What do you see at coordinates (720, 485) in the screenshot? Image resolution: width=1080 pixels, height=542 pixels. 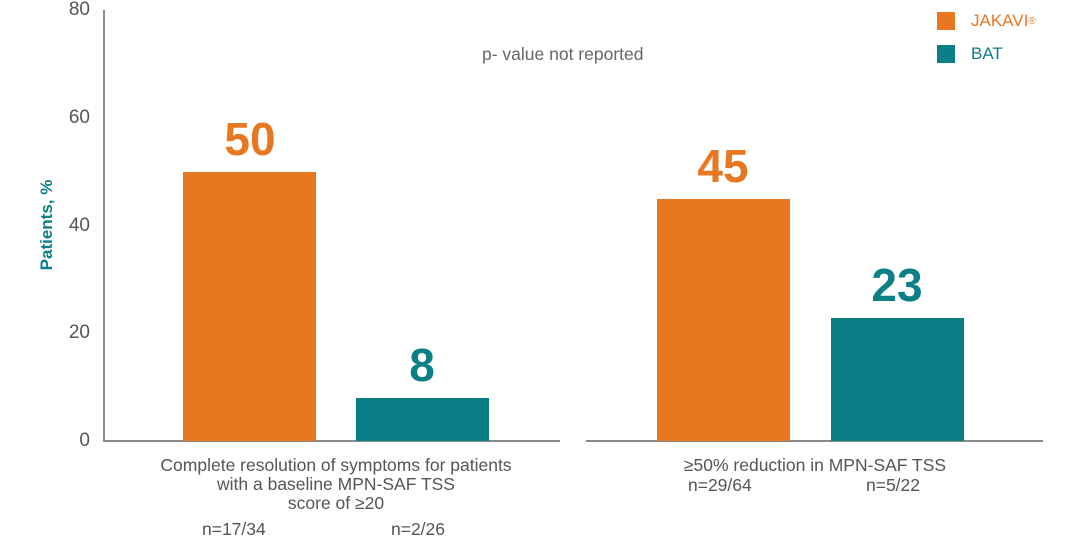 I see `n-jakavi-group-2: n=29/64` at bounding box center [720, 485].